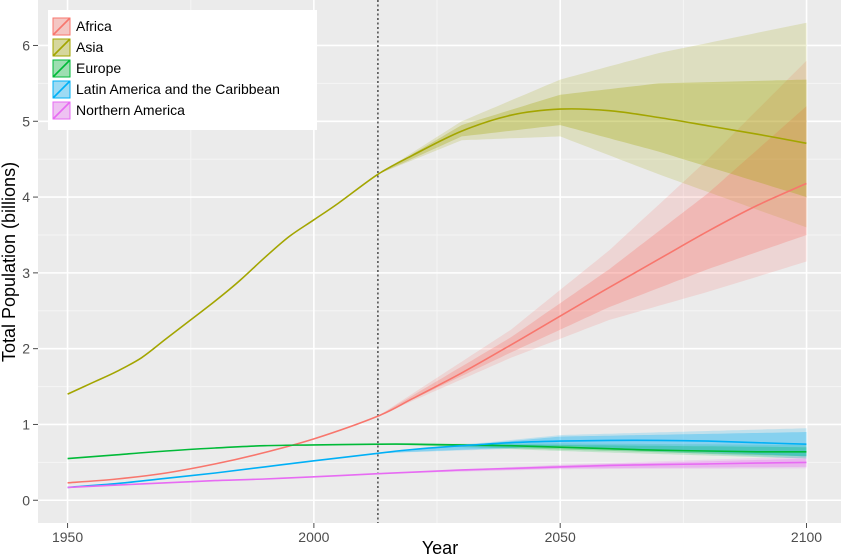 This screenshot has height=557, width=841. Describe the element at coordinates (9, 262) in the screenshot. I see `y-axis-title: Total Population (billions)` at that location.